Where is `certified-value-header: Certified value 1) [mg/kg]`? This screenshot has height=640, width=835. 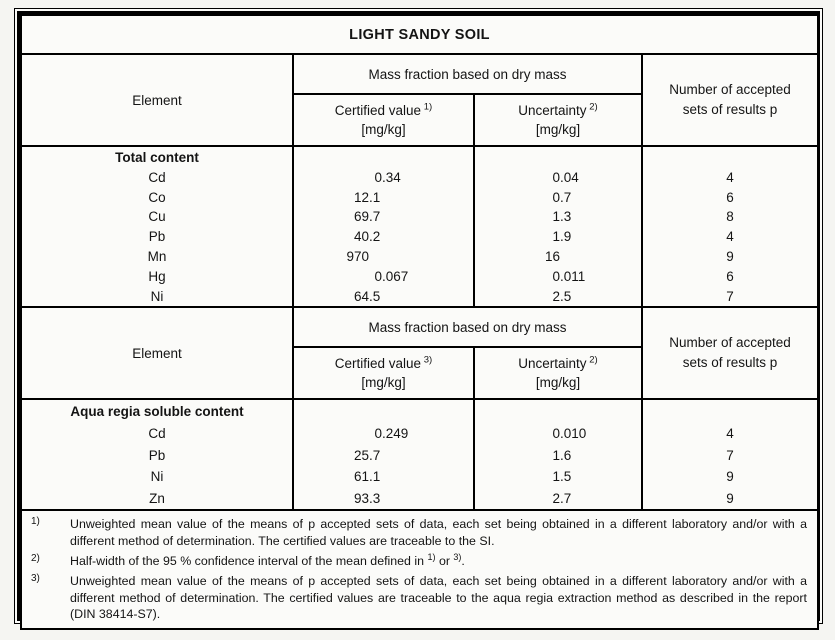 certified-value-header: Certified value 1) [mg/kg] is located at coordinates (383, 120).